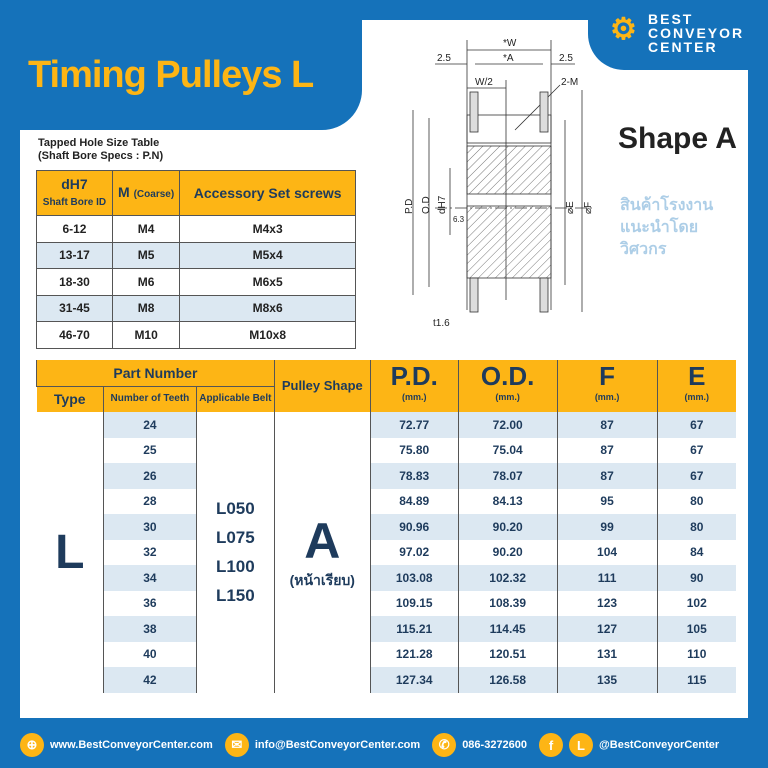 Image resolution: width=768 pixels, height=768 pixels. Describe the element at coordinates (146, 193) in the screenshot. I see `col-m: M (Coarse)` at that location.